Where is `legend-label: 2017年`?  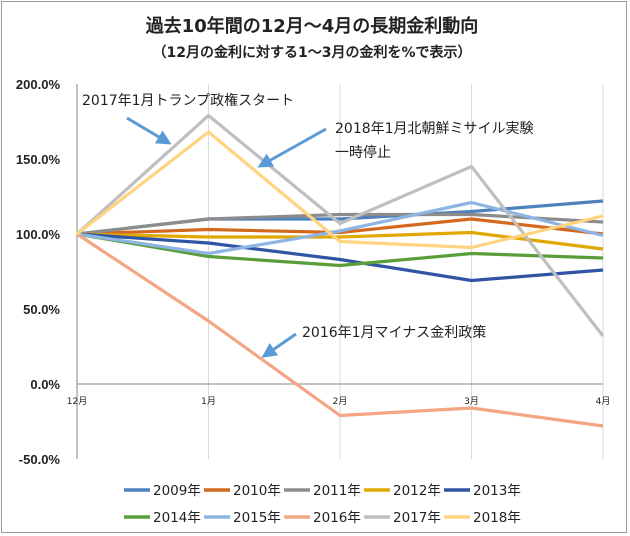
legend-label: 2017年 is located at coordinates (417, 518).